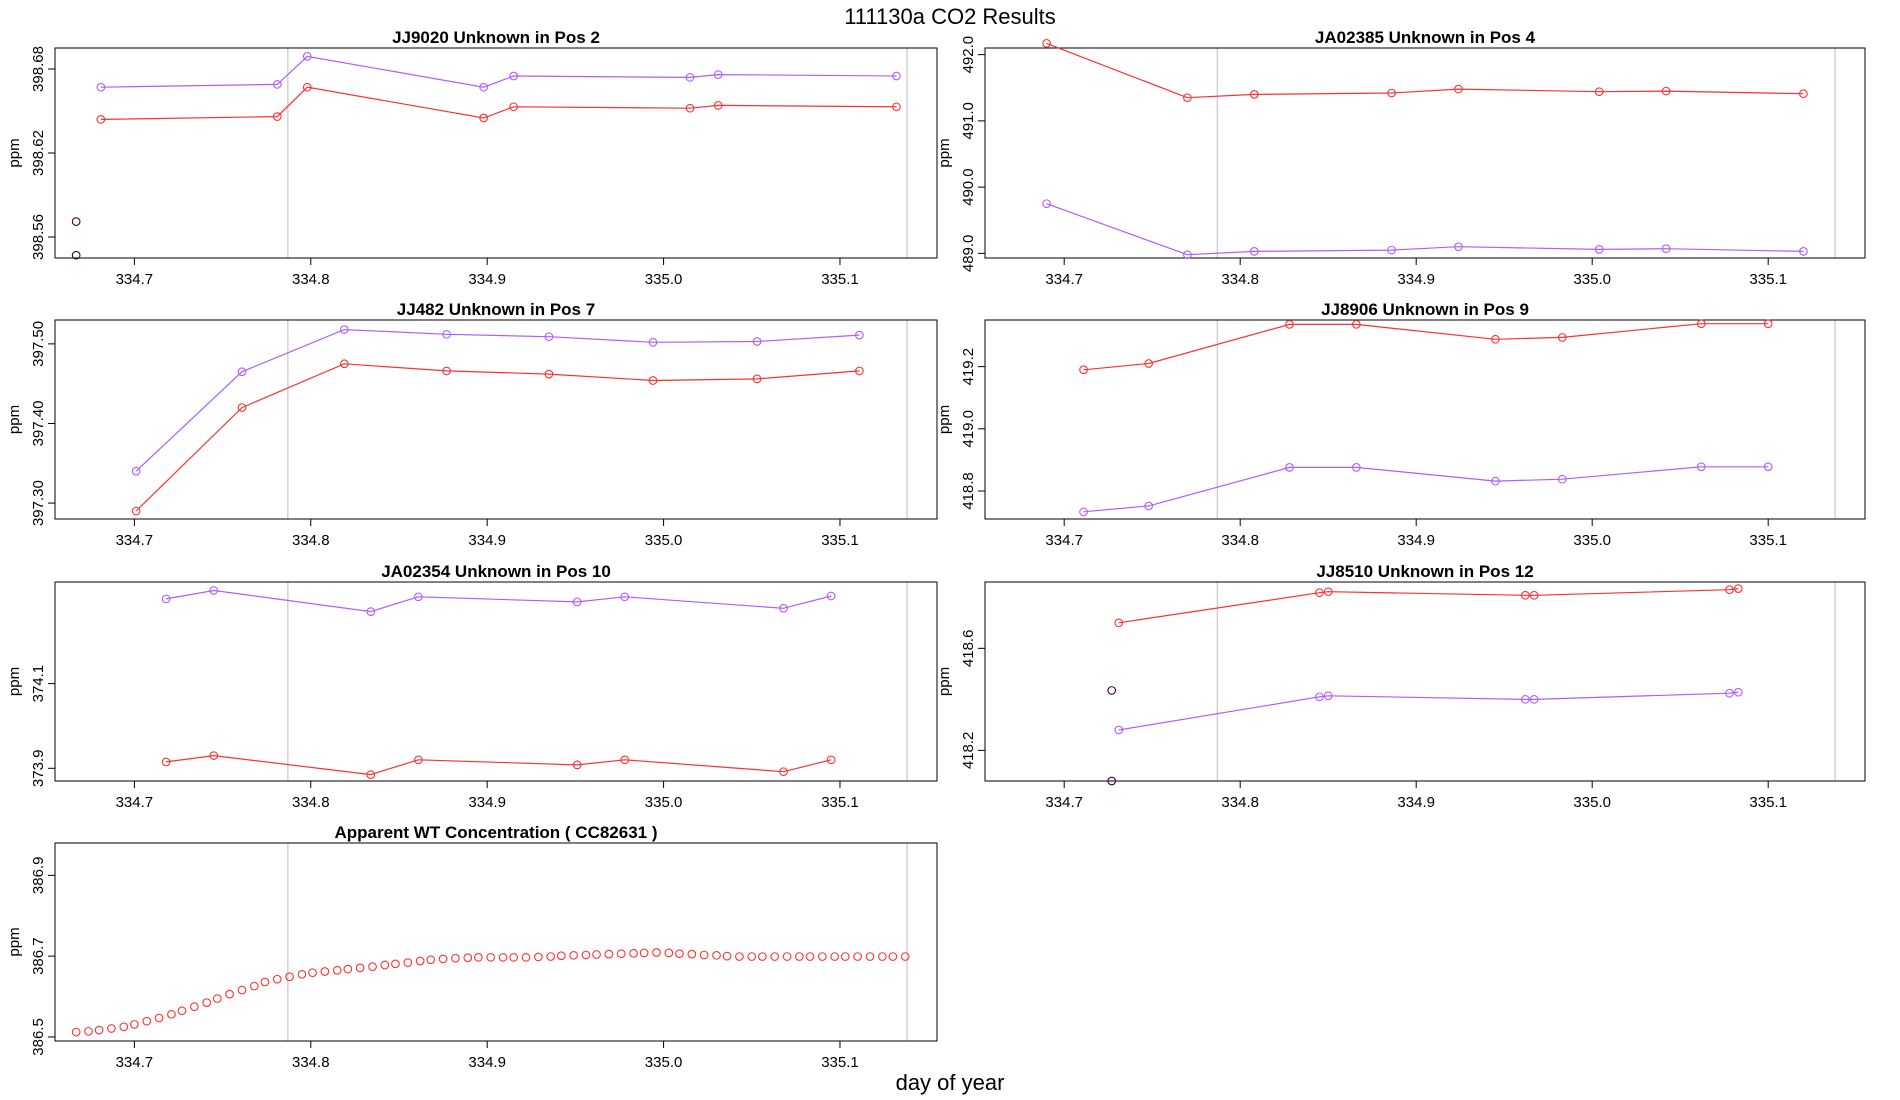  Describe the element at coordinates (968, 751) in the screenshot. I see `y-tick-label: 418.2` at that location.